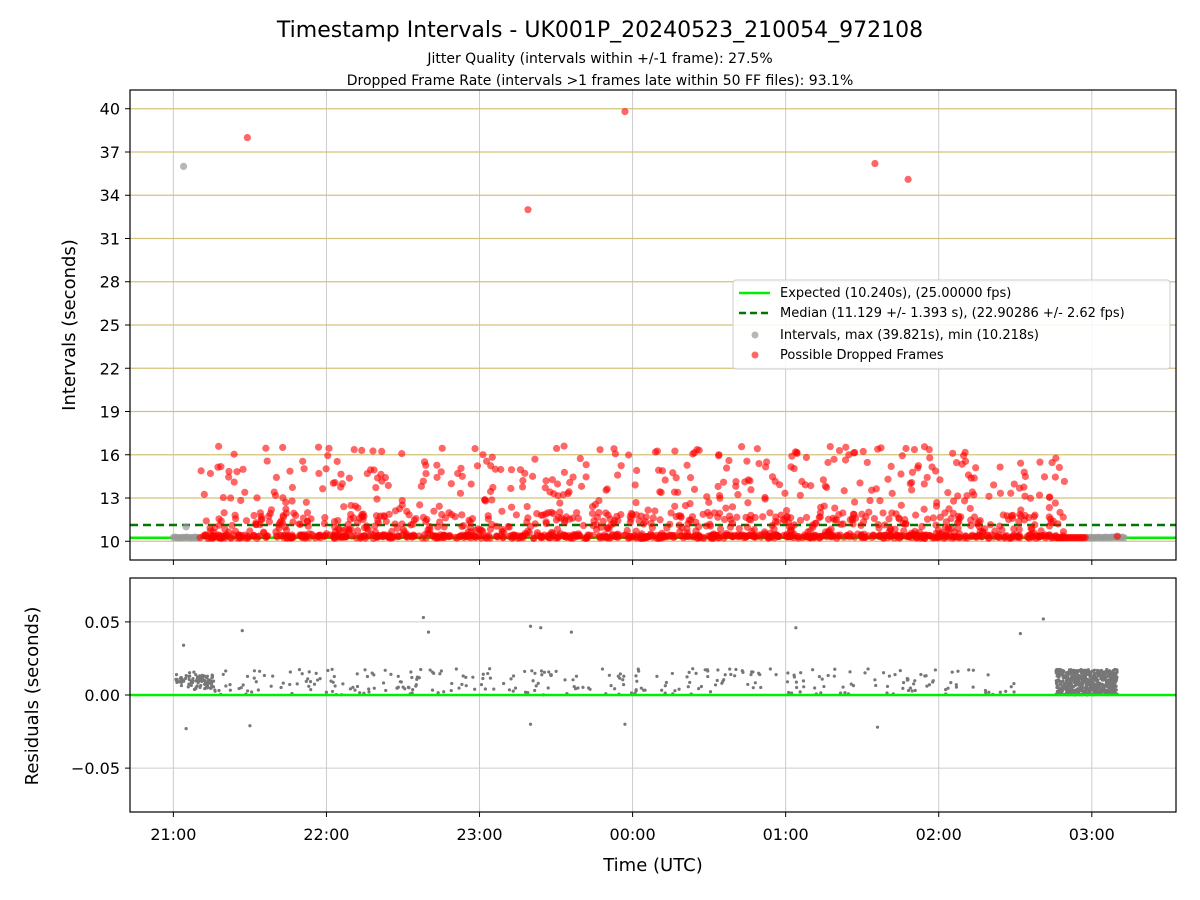  What do you see at coordinates (326, 834) in the screenshot?
I see `x-tick-label: 22:00` at bounding box center [326, 834].